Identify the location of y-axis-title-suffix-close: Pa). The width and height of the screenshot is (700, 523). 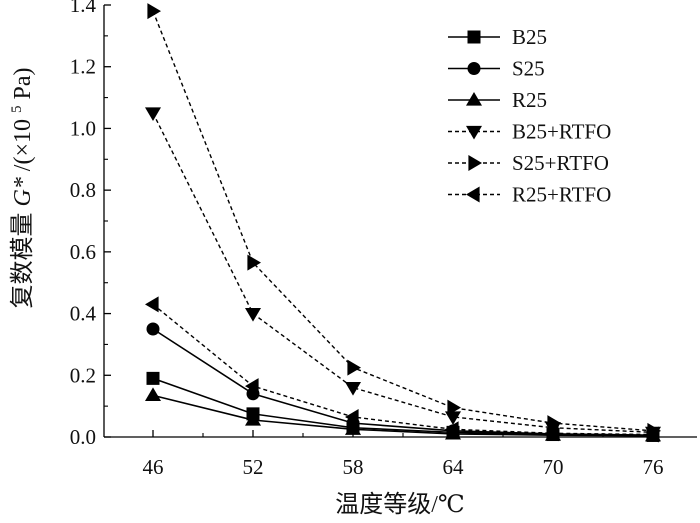
(23, 83).